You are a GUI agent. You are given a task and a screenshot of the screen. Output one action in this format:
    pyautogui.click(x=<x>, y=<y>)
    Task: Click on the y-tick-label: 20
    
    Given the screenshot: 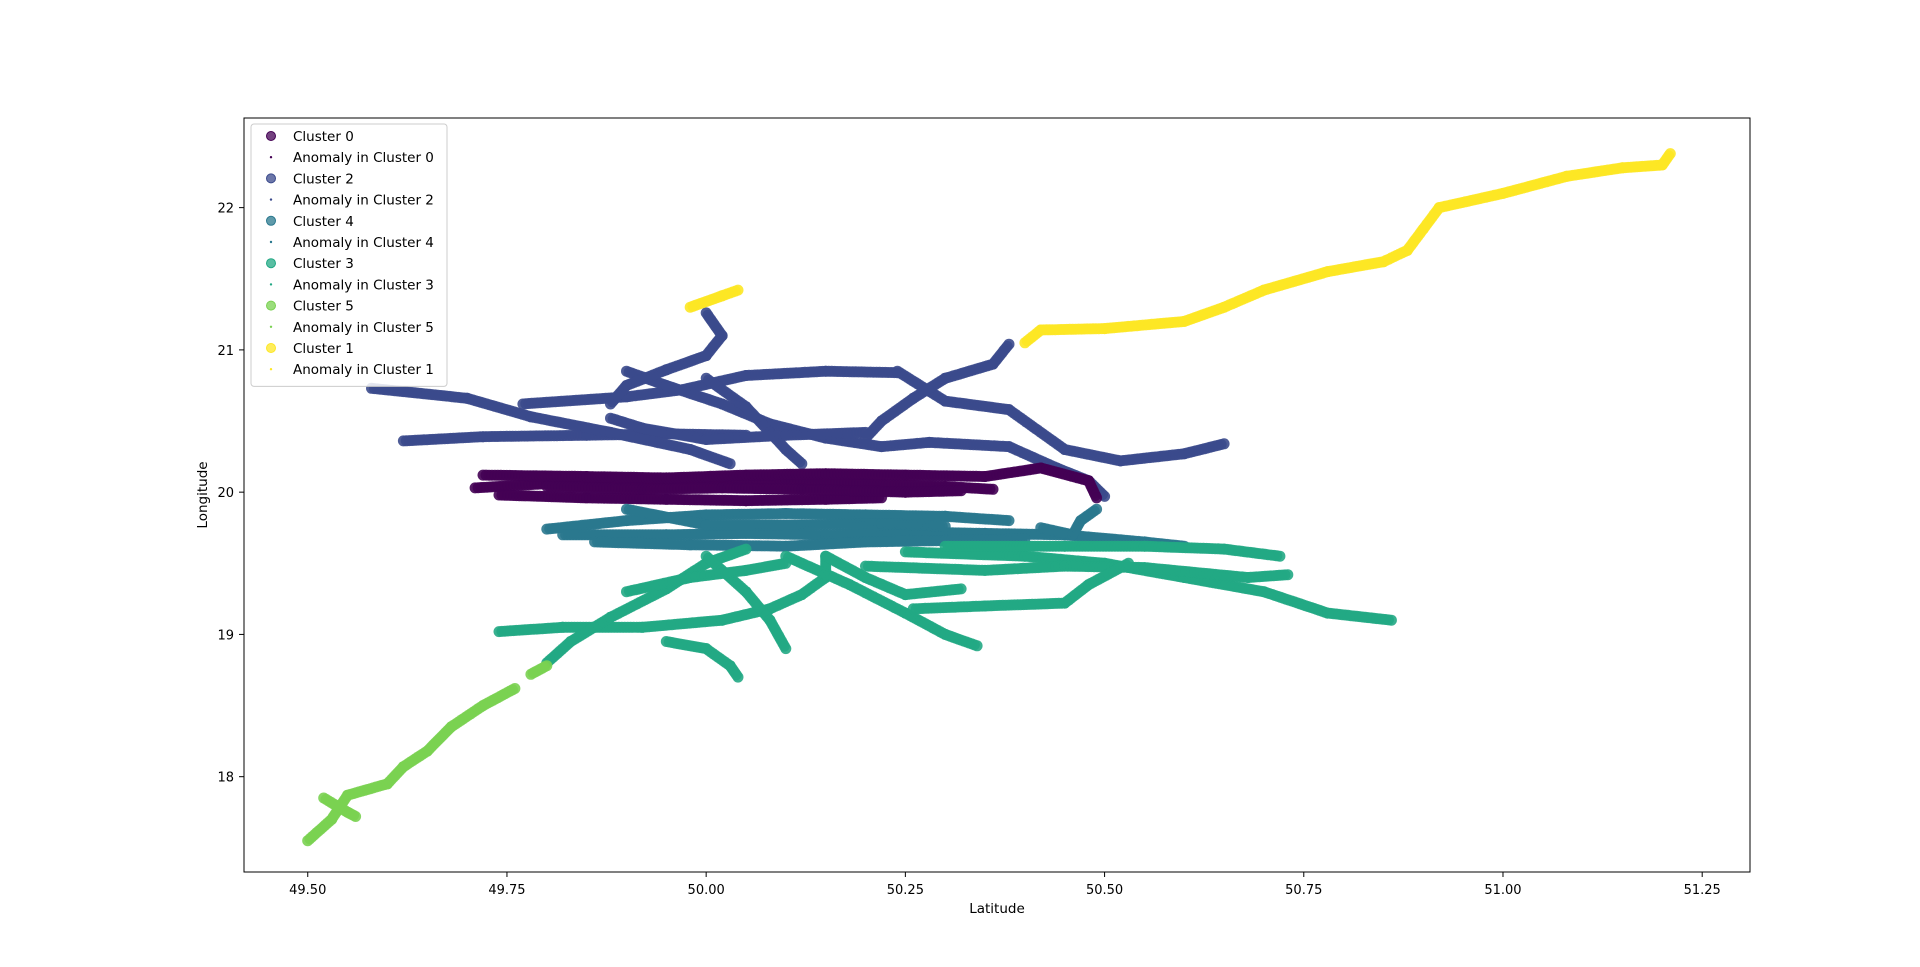 What is the action you would take?
    pyautogui.click(x=225, y=493)
    